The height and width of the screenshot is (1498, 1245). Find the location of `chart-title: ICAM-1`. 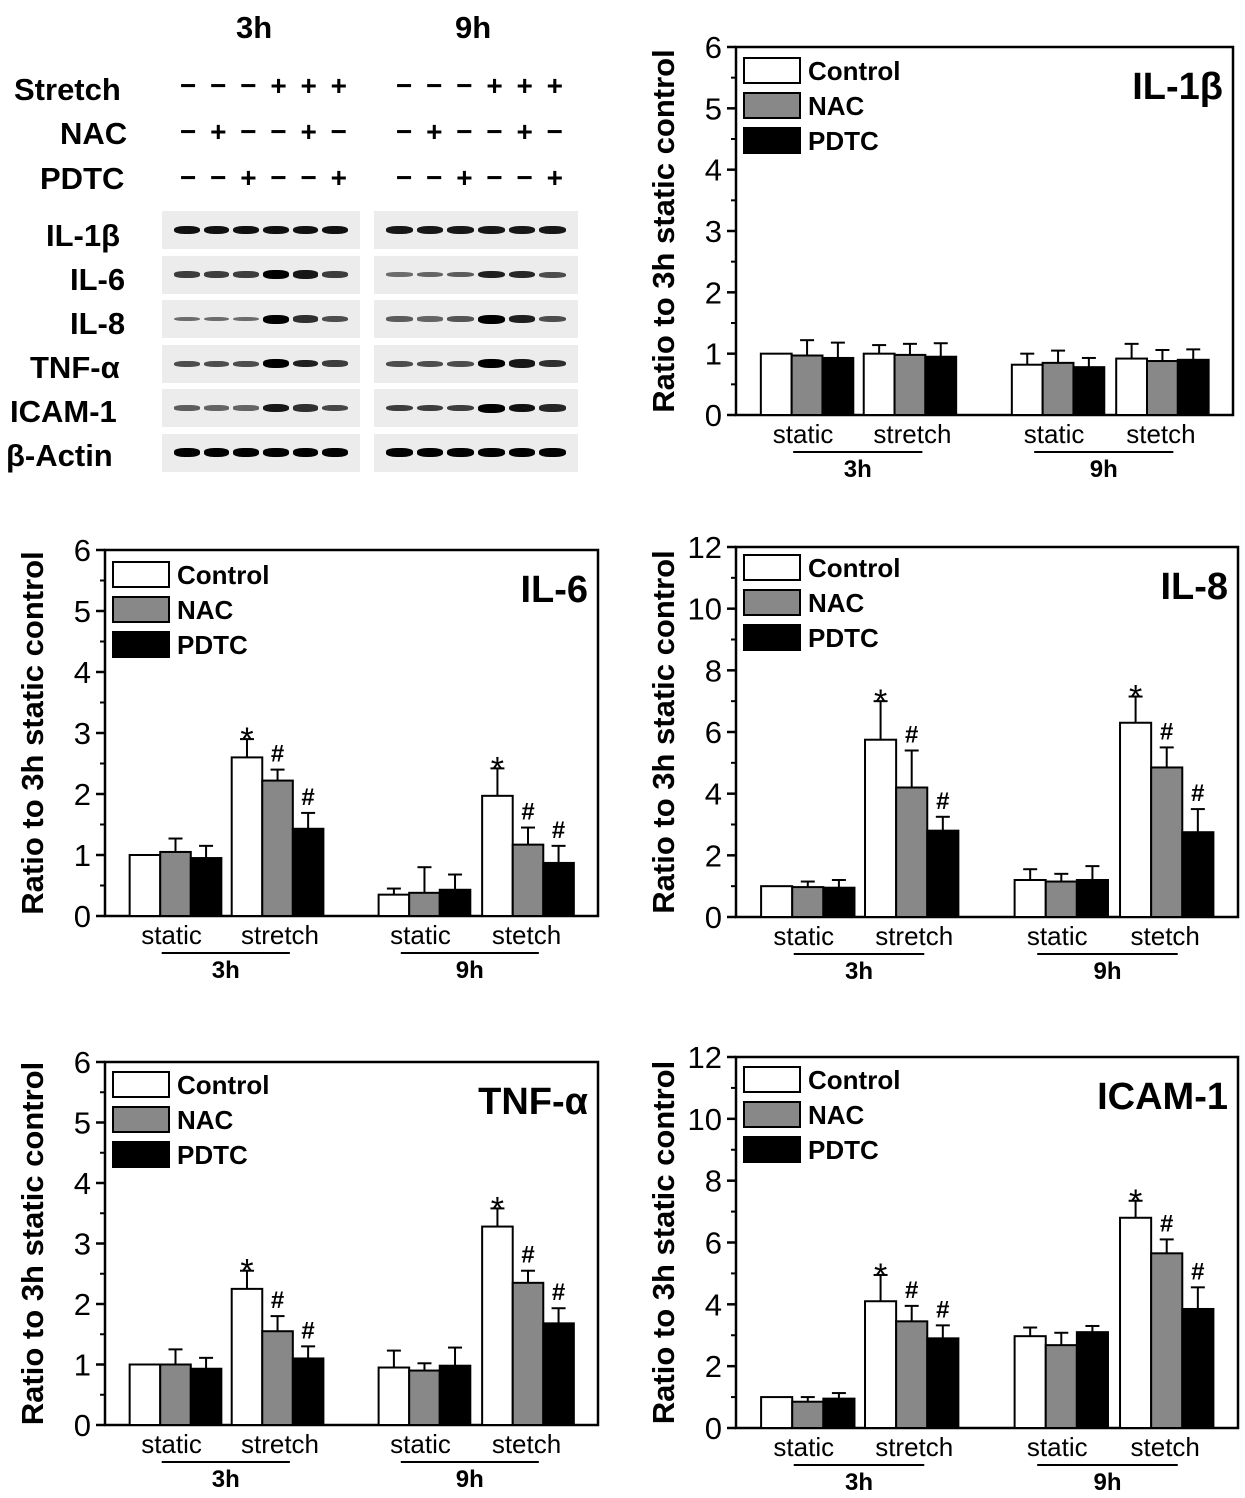

chart-title: ICAM-1 is located at coordinates (1162, 1097).